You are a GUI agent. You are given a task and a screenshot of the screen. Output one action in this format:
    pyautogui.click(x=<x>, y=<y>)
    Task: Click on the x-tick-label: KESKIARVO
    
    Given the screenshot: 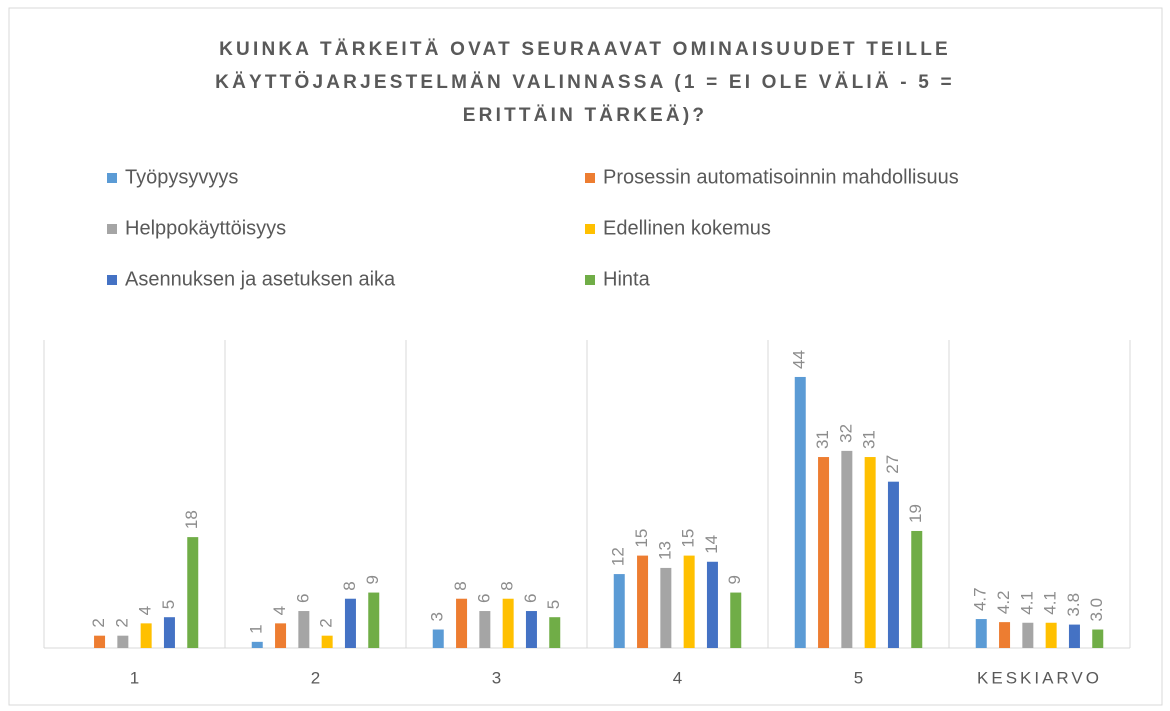 What is the action you would take?
    pyautogui.click(x=1039, y=677)
    